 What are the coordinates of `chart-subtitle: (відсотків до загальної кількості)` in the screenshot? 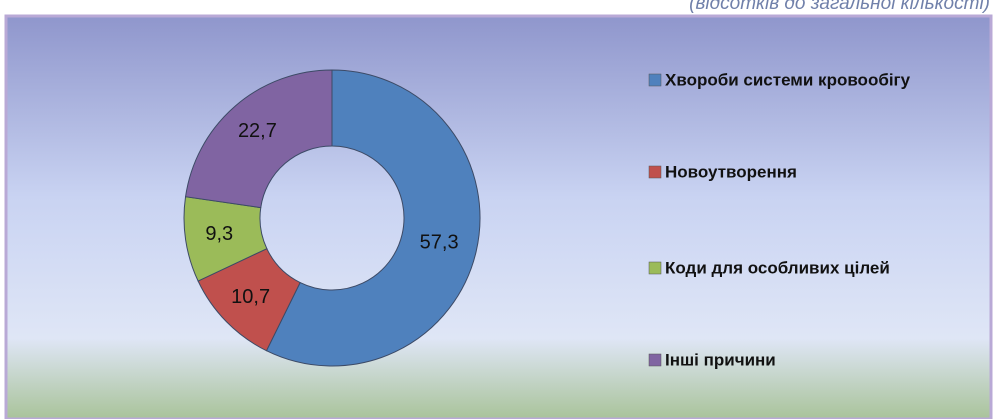 It's located at (839, 7).